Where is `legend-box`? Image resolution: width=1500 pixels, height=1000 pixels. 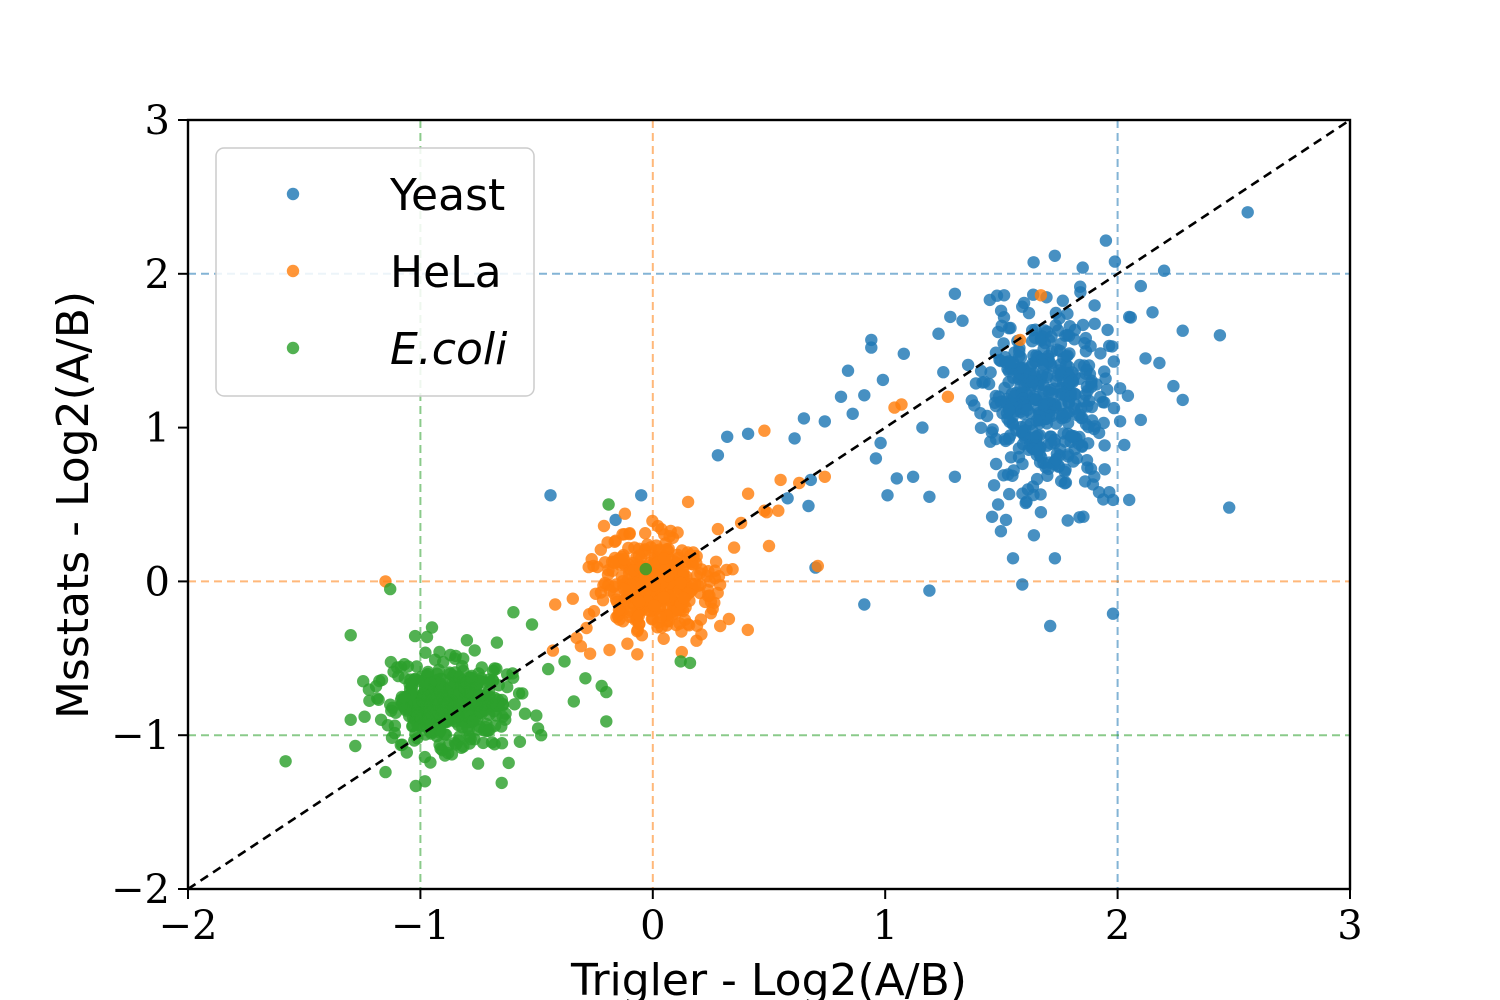
legend-box is located at coordinates (375, 272).